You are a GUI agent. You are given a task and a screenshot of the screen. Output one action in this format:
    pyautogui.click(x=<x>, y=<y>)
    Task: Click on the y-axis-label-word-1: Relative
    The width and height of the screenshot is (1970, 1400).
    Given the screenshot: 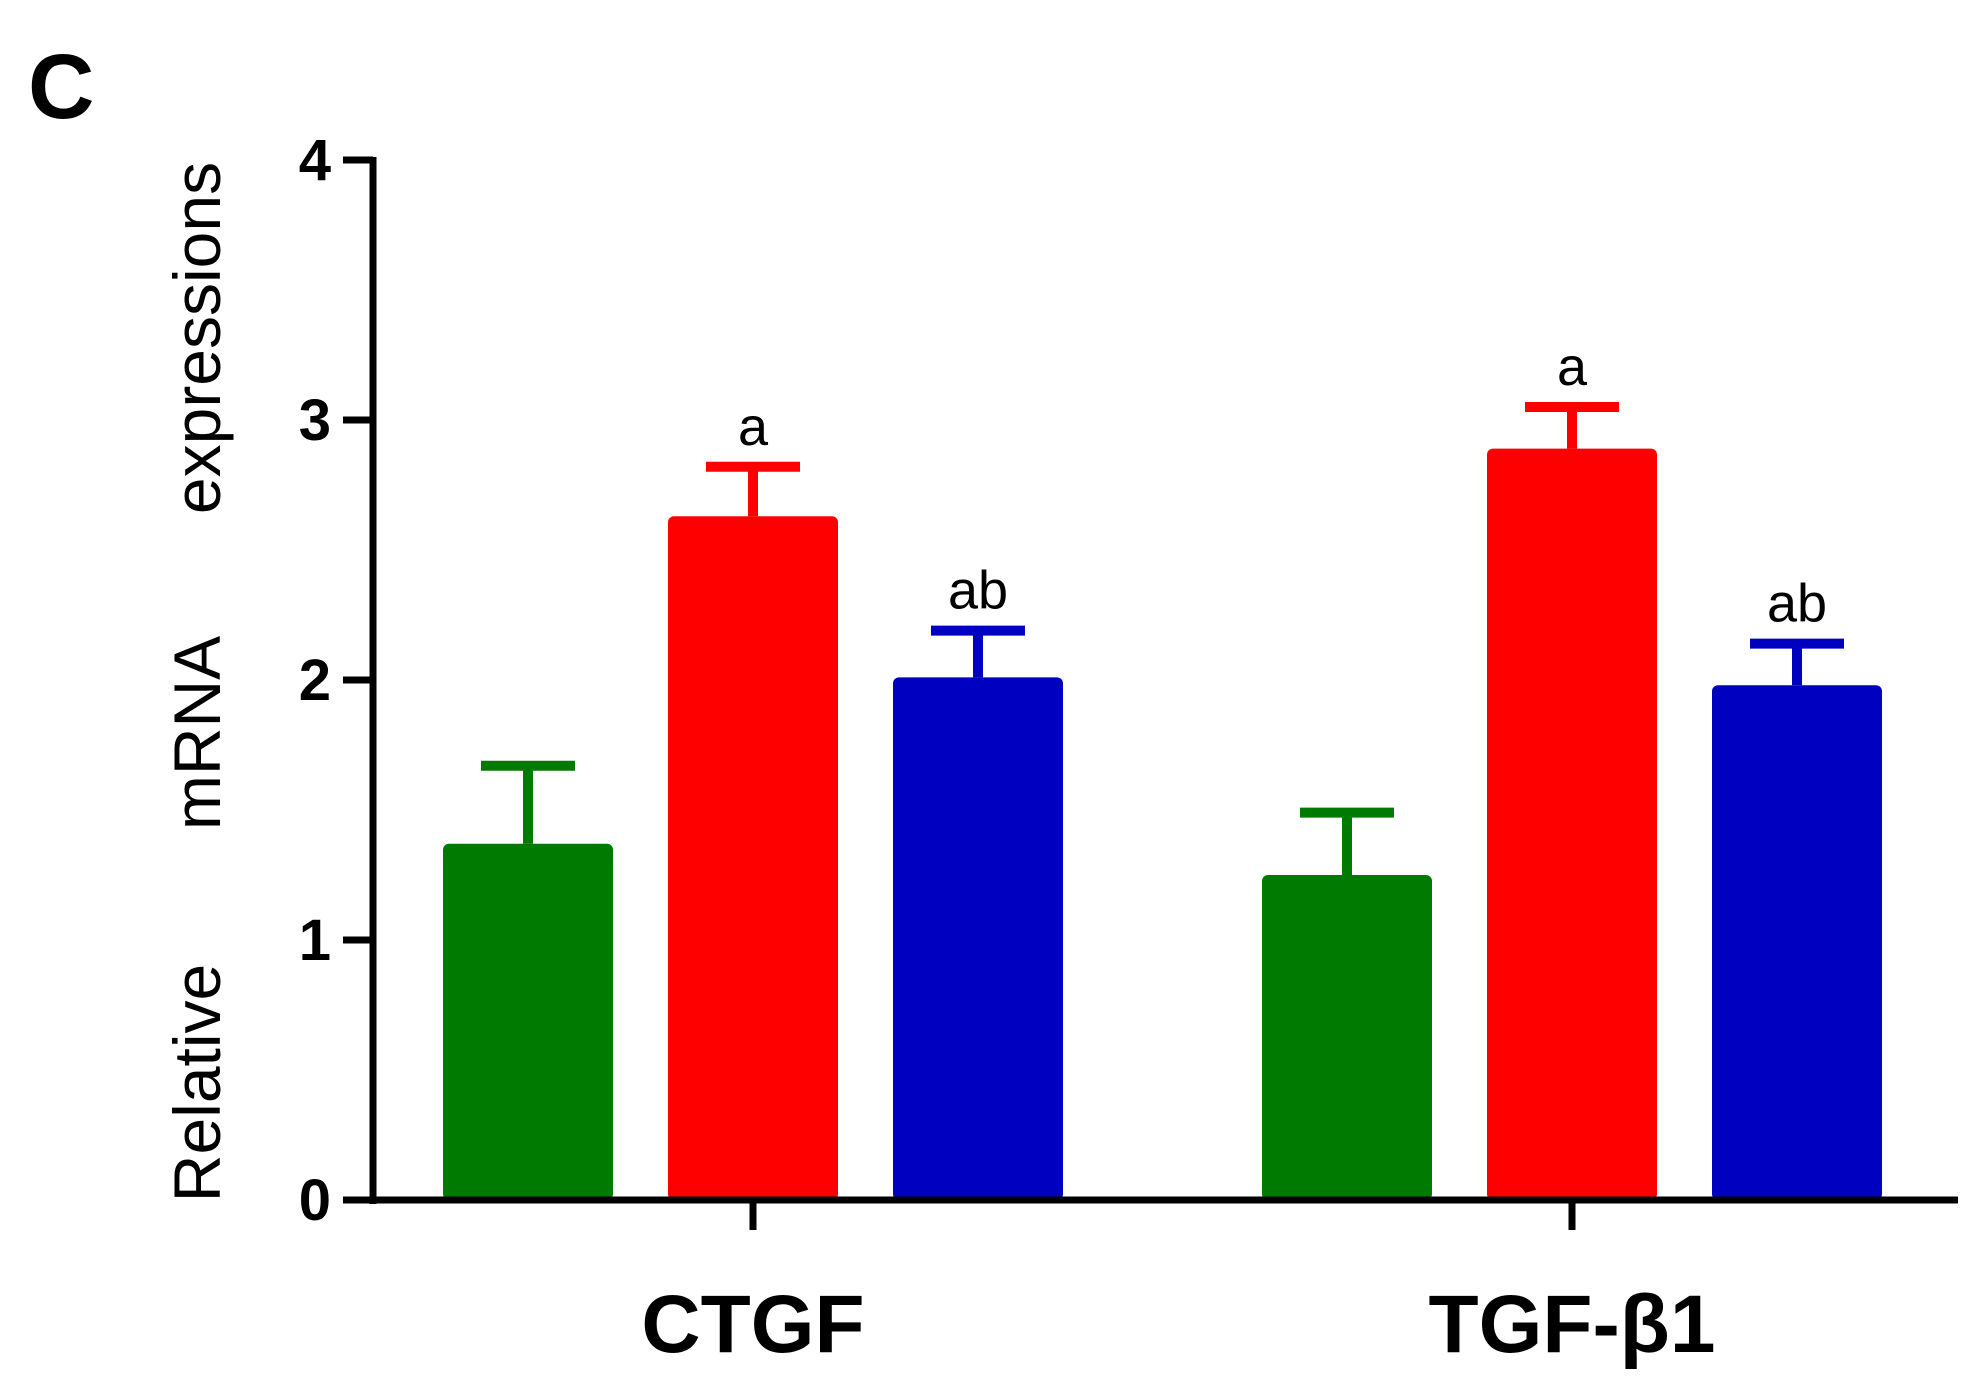 What is the action you would take?
    pyautogui.click(x=197, y=1083)
    